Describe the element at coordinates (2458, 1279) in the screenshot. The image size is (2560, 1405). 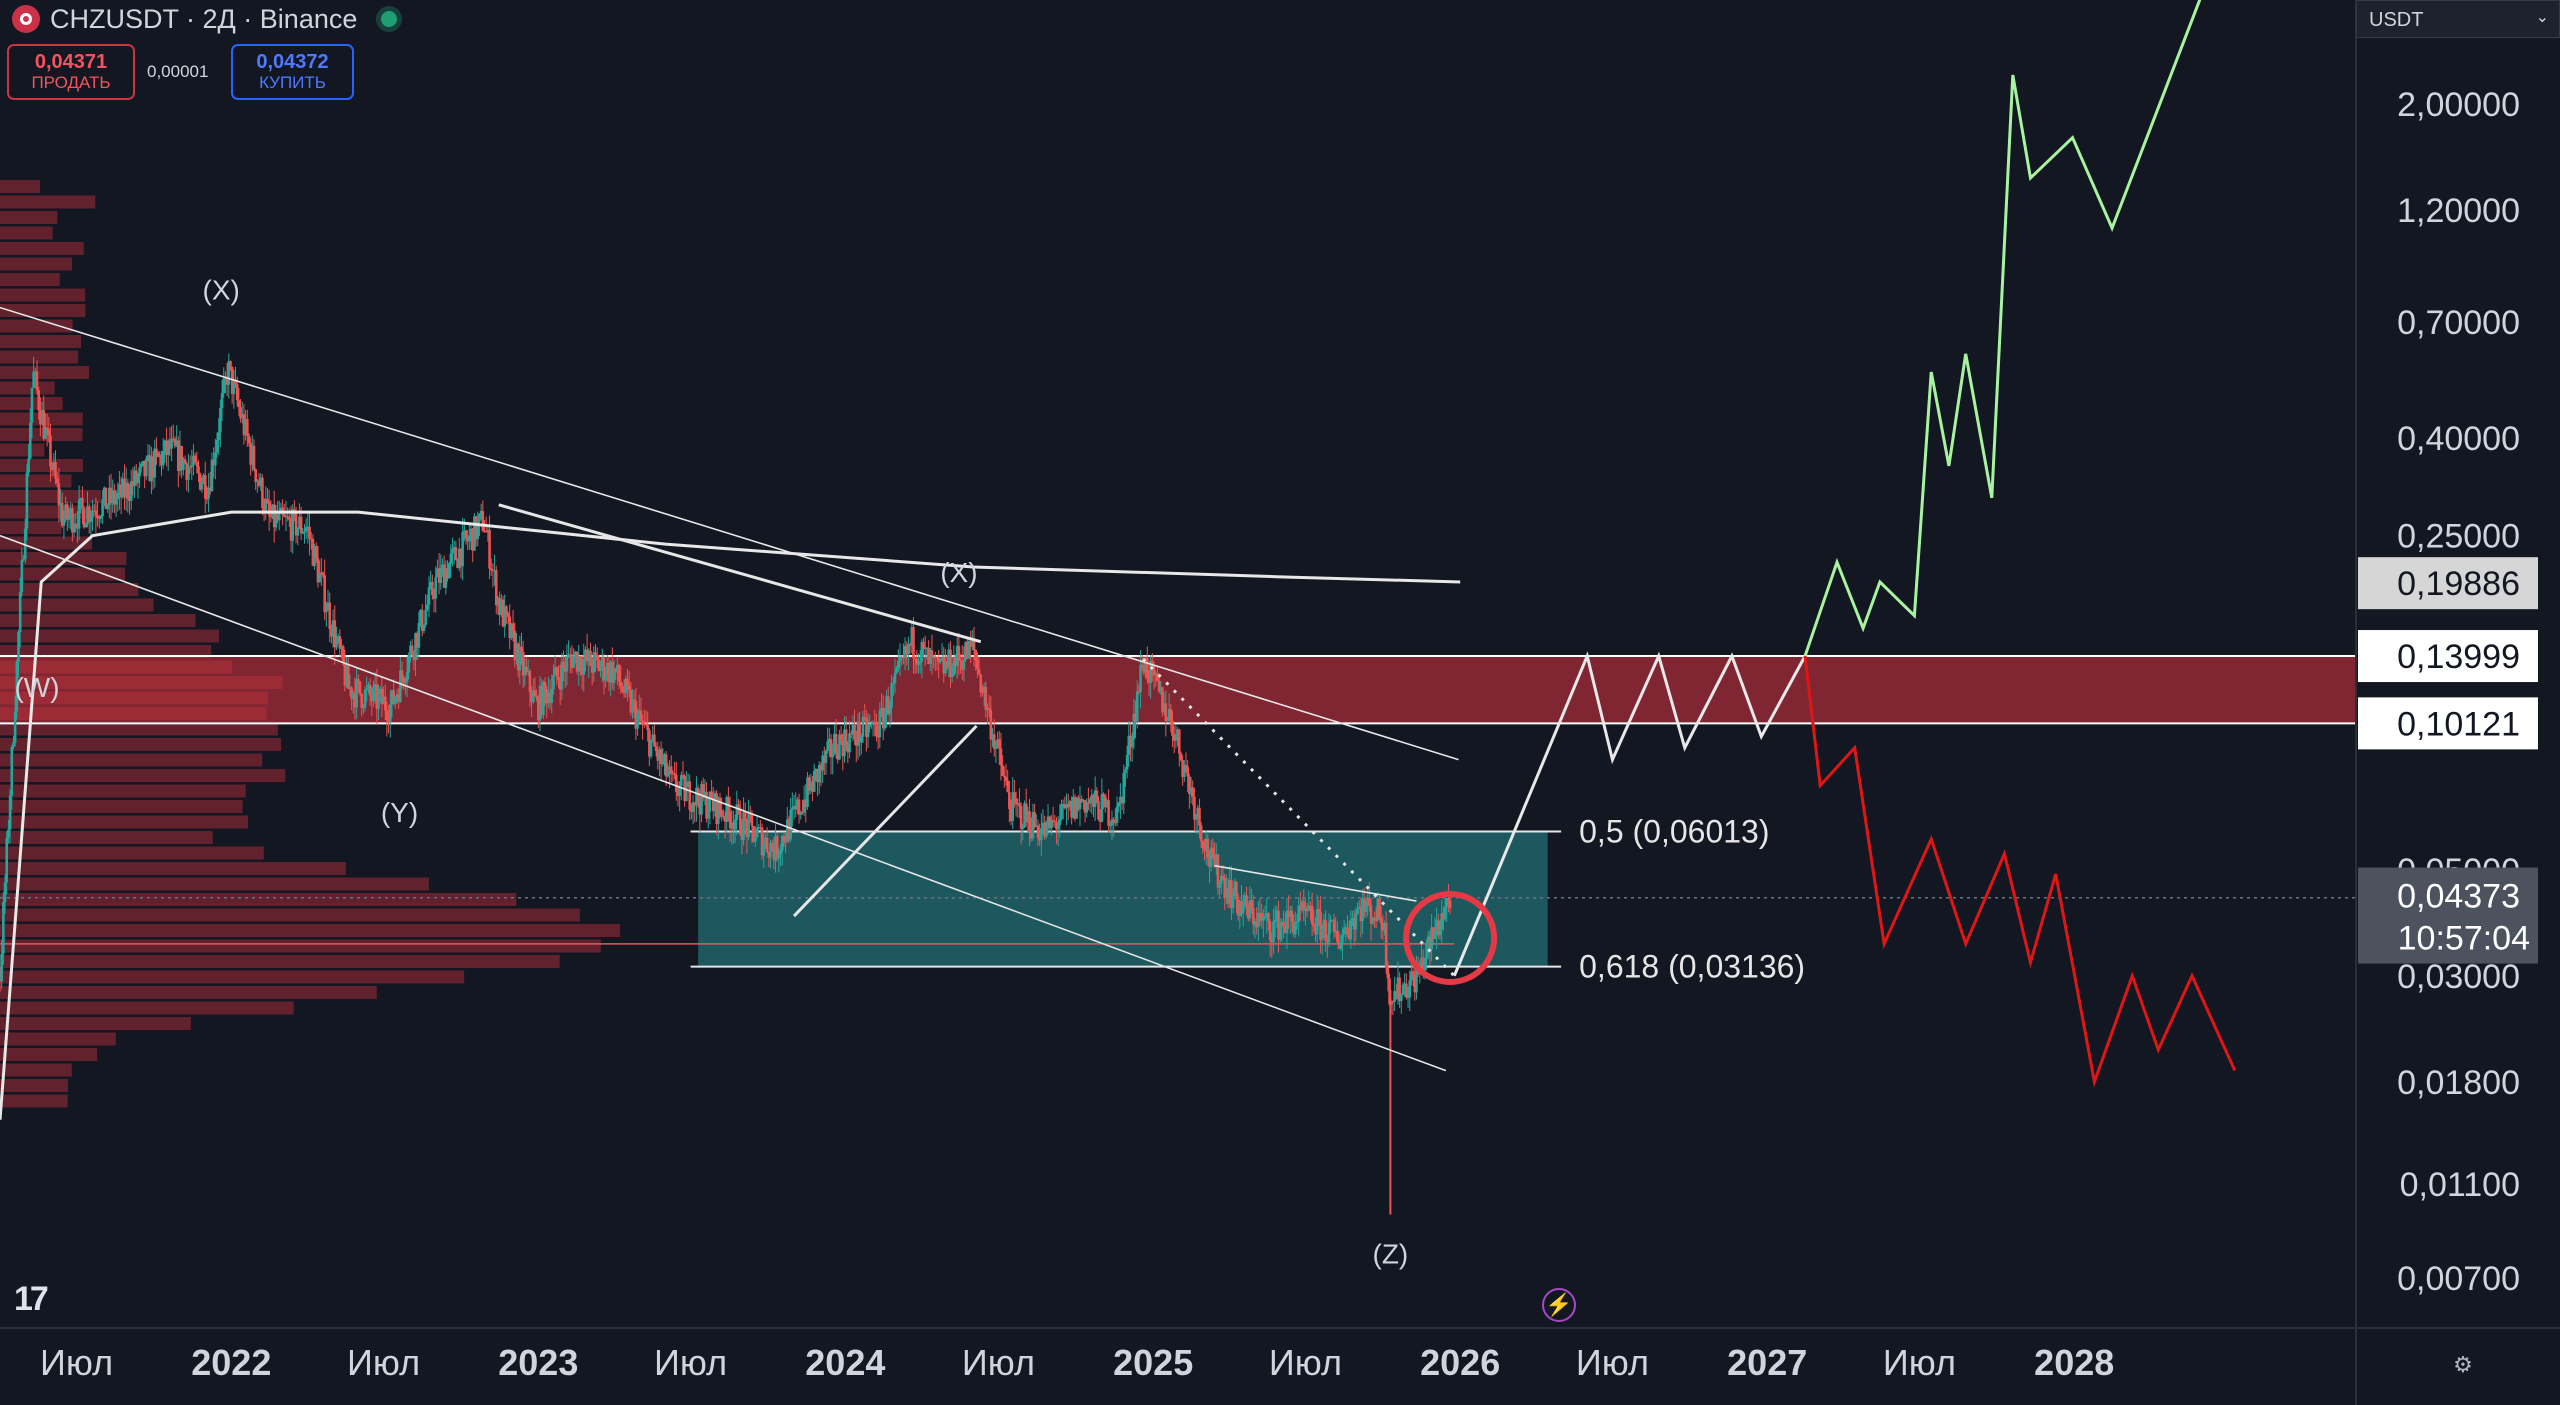
I see `price-tick-label: 0,00700` at that location.